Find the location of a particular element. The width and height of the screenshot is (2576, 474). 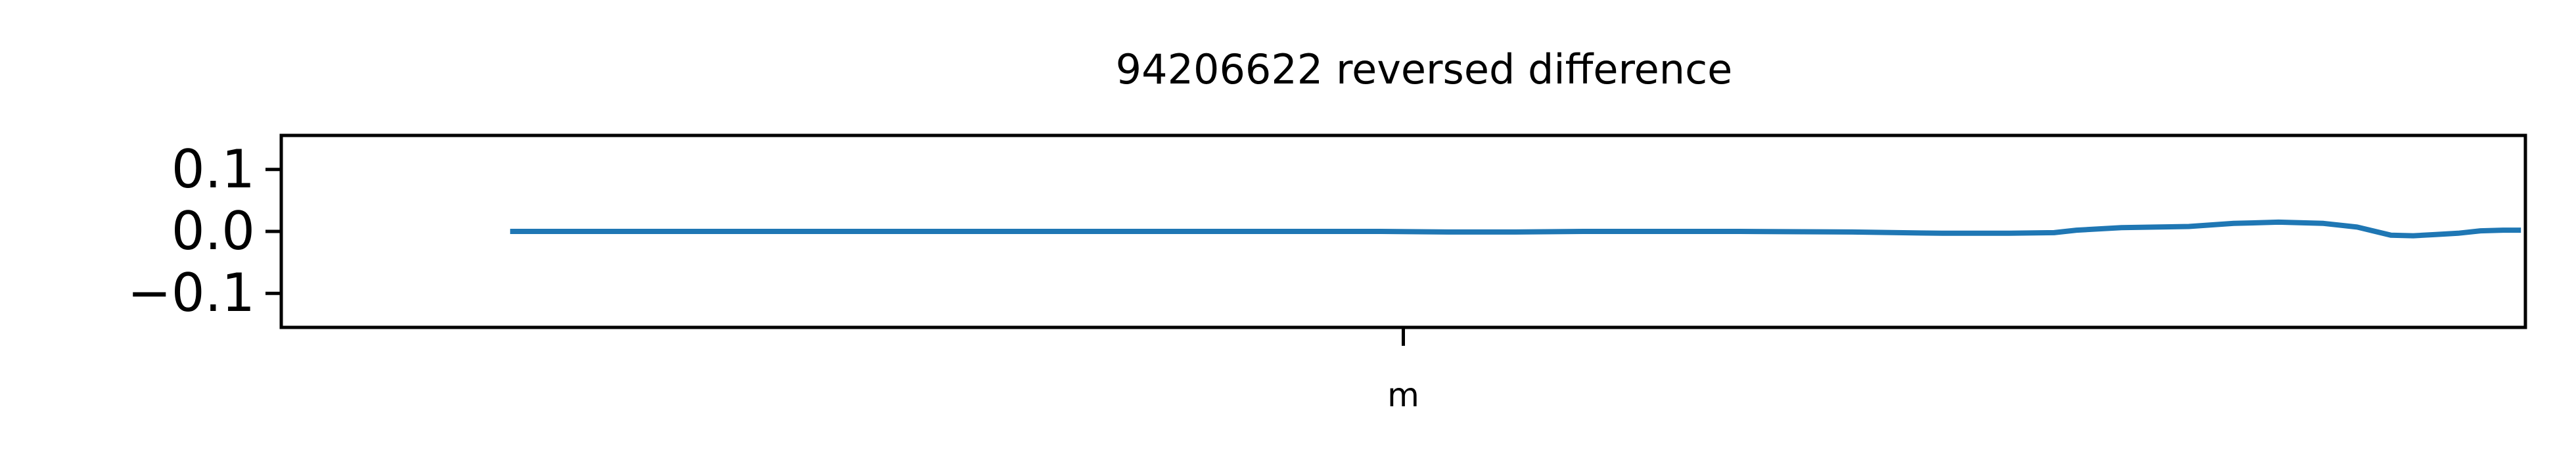

y-tick-label-0: 0.1 is located at coordinates (214, 169).